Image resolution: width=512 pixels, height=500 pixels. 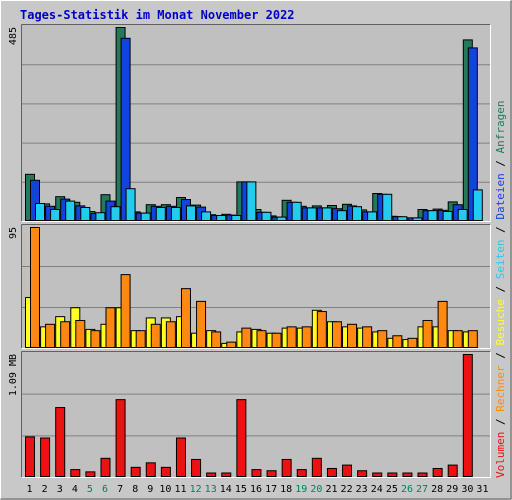 What do you see at coordinates (13, 233) in the screenshot?
I see `panel-visits-max-label: 95` at bounding box center [13, 233].